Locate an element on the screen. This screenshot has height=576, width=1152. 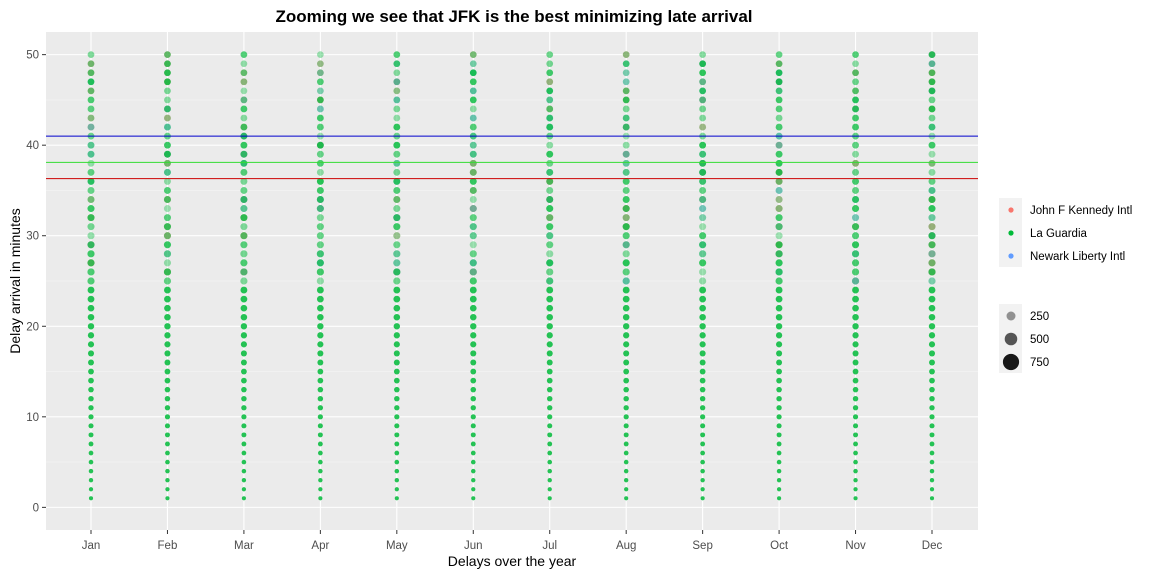
size-legend-label: 250 is located at coordinates (1039, 317).